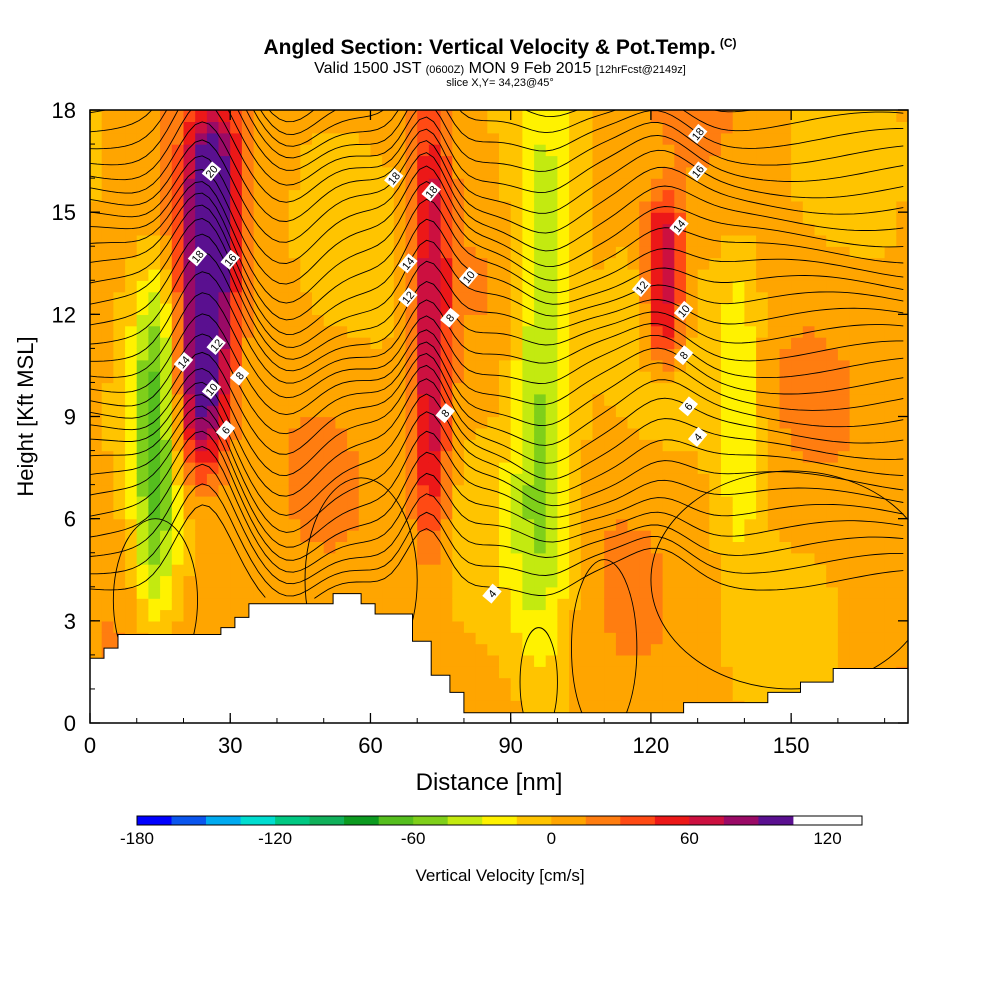 The image size is (1000, 1000). I want to click on colorbar-swatch, so click(534, 820).